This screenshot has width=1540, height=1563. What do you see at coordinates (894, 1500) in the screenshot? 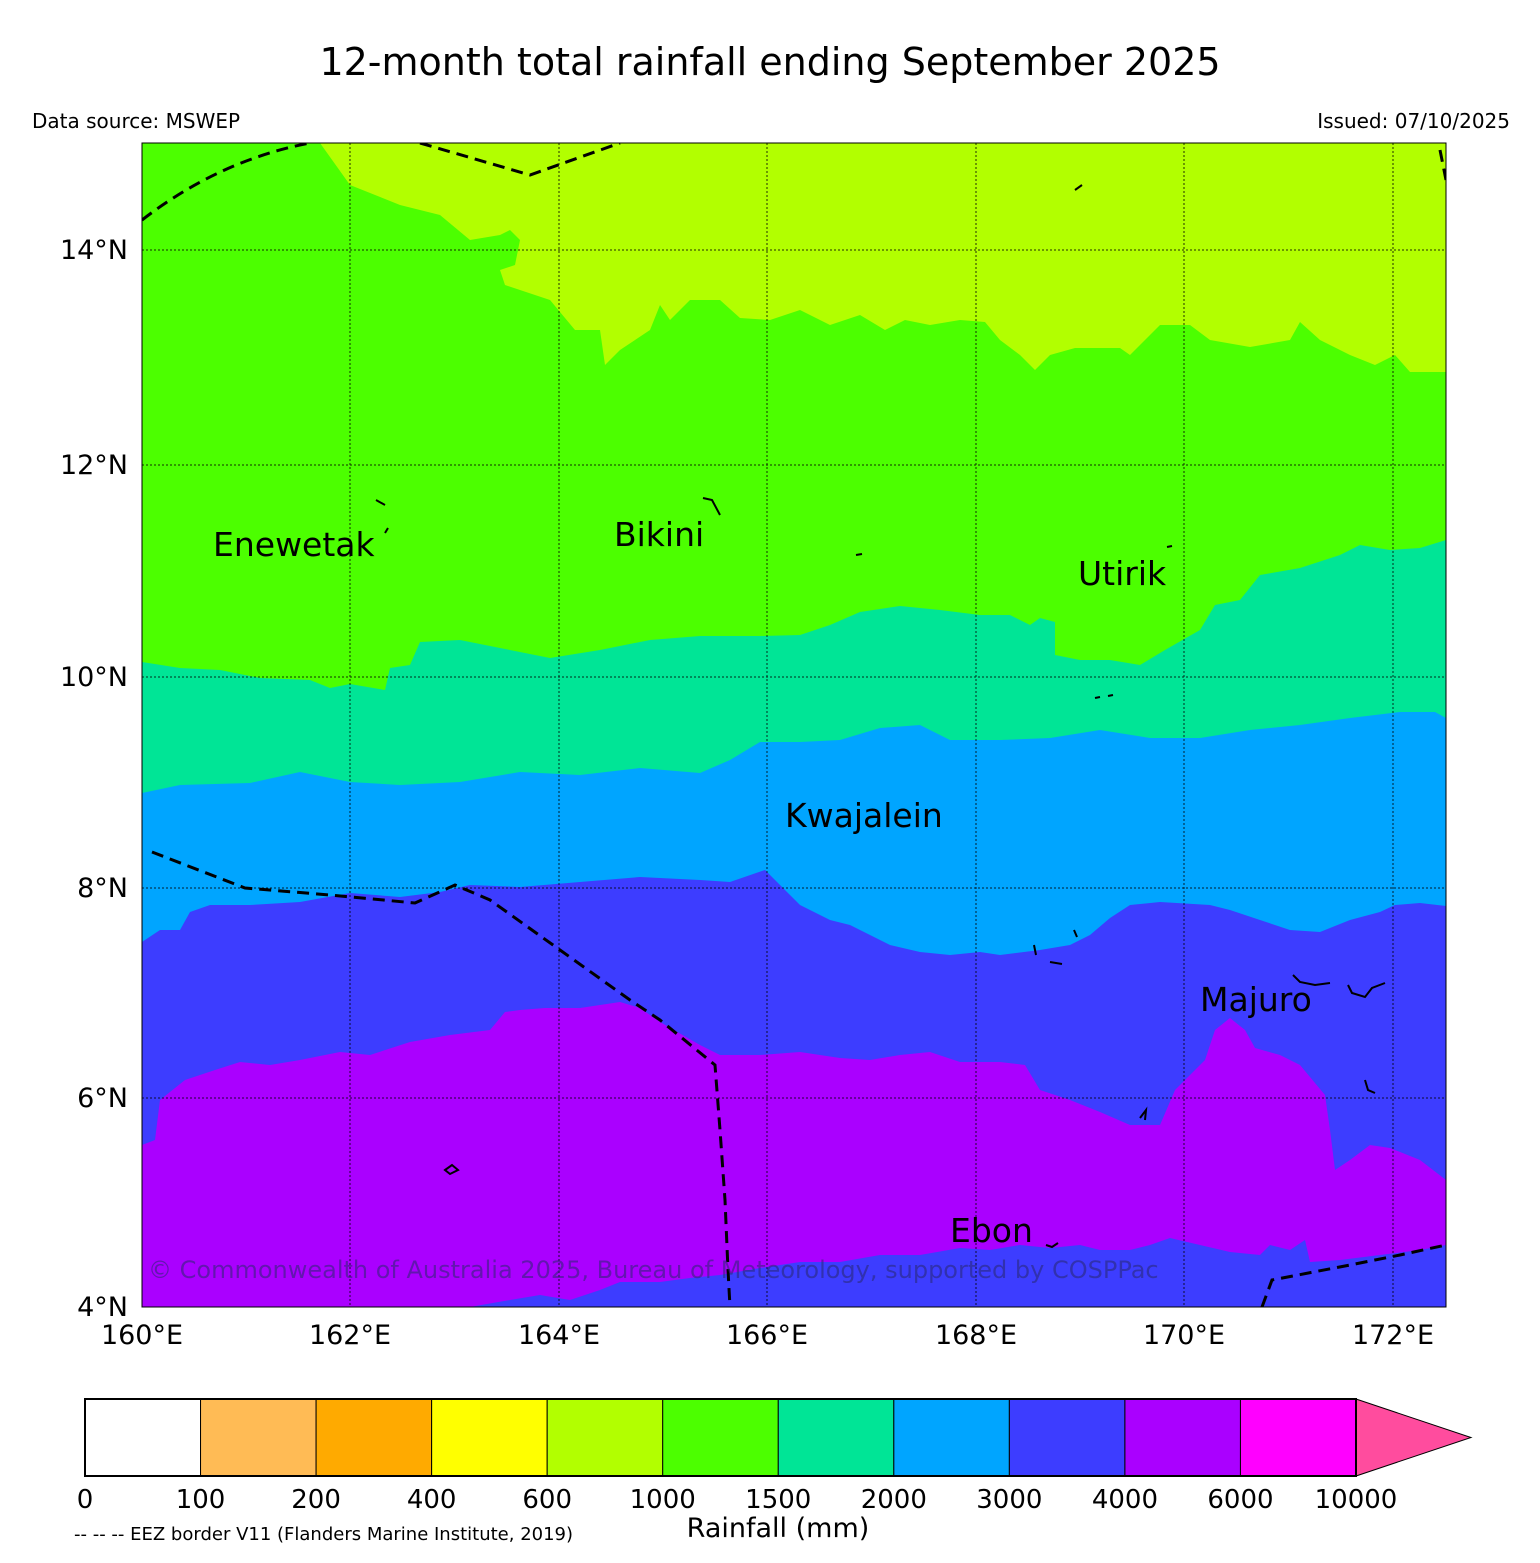
I see `colorbar-tick-label: 2000` at bounding box center [894, 1500].